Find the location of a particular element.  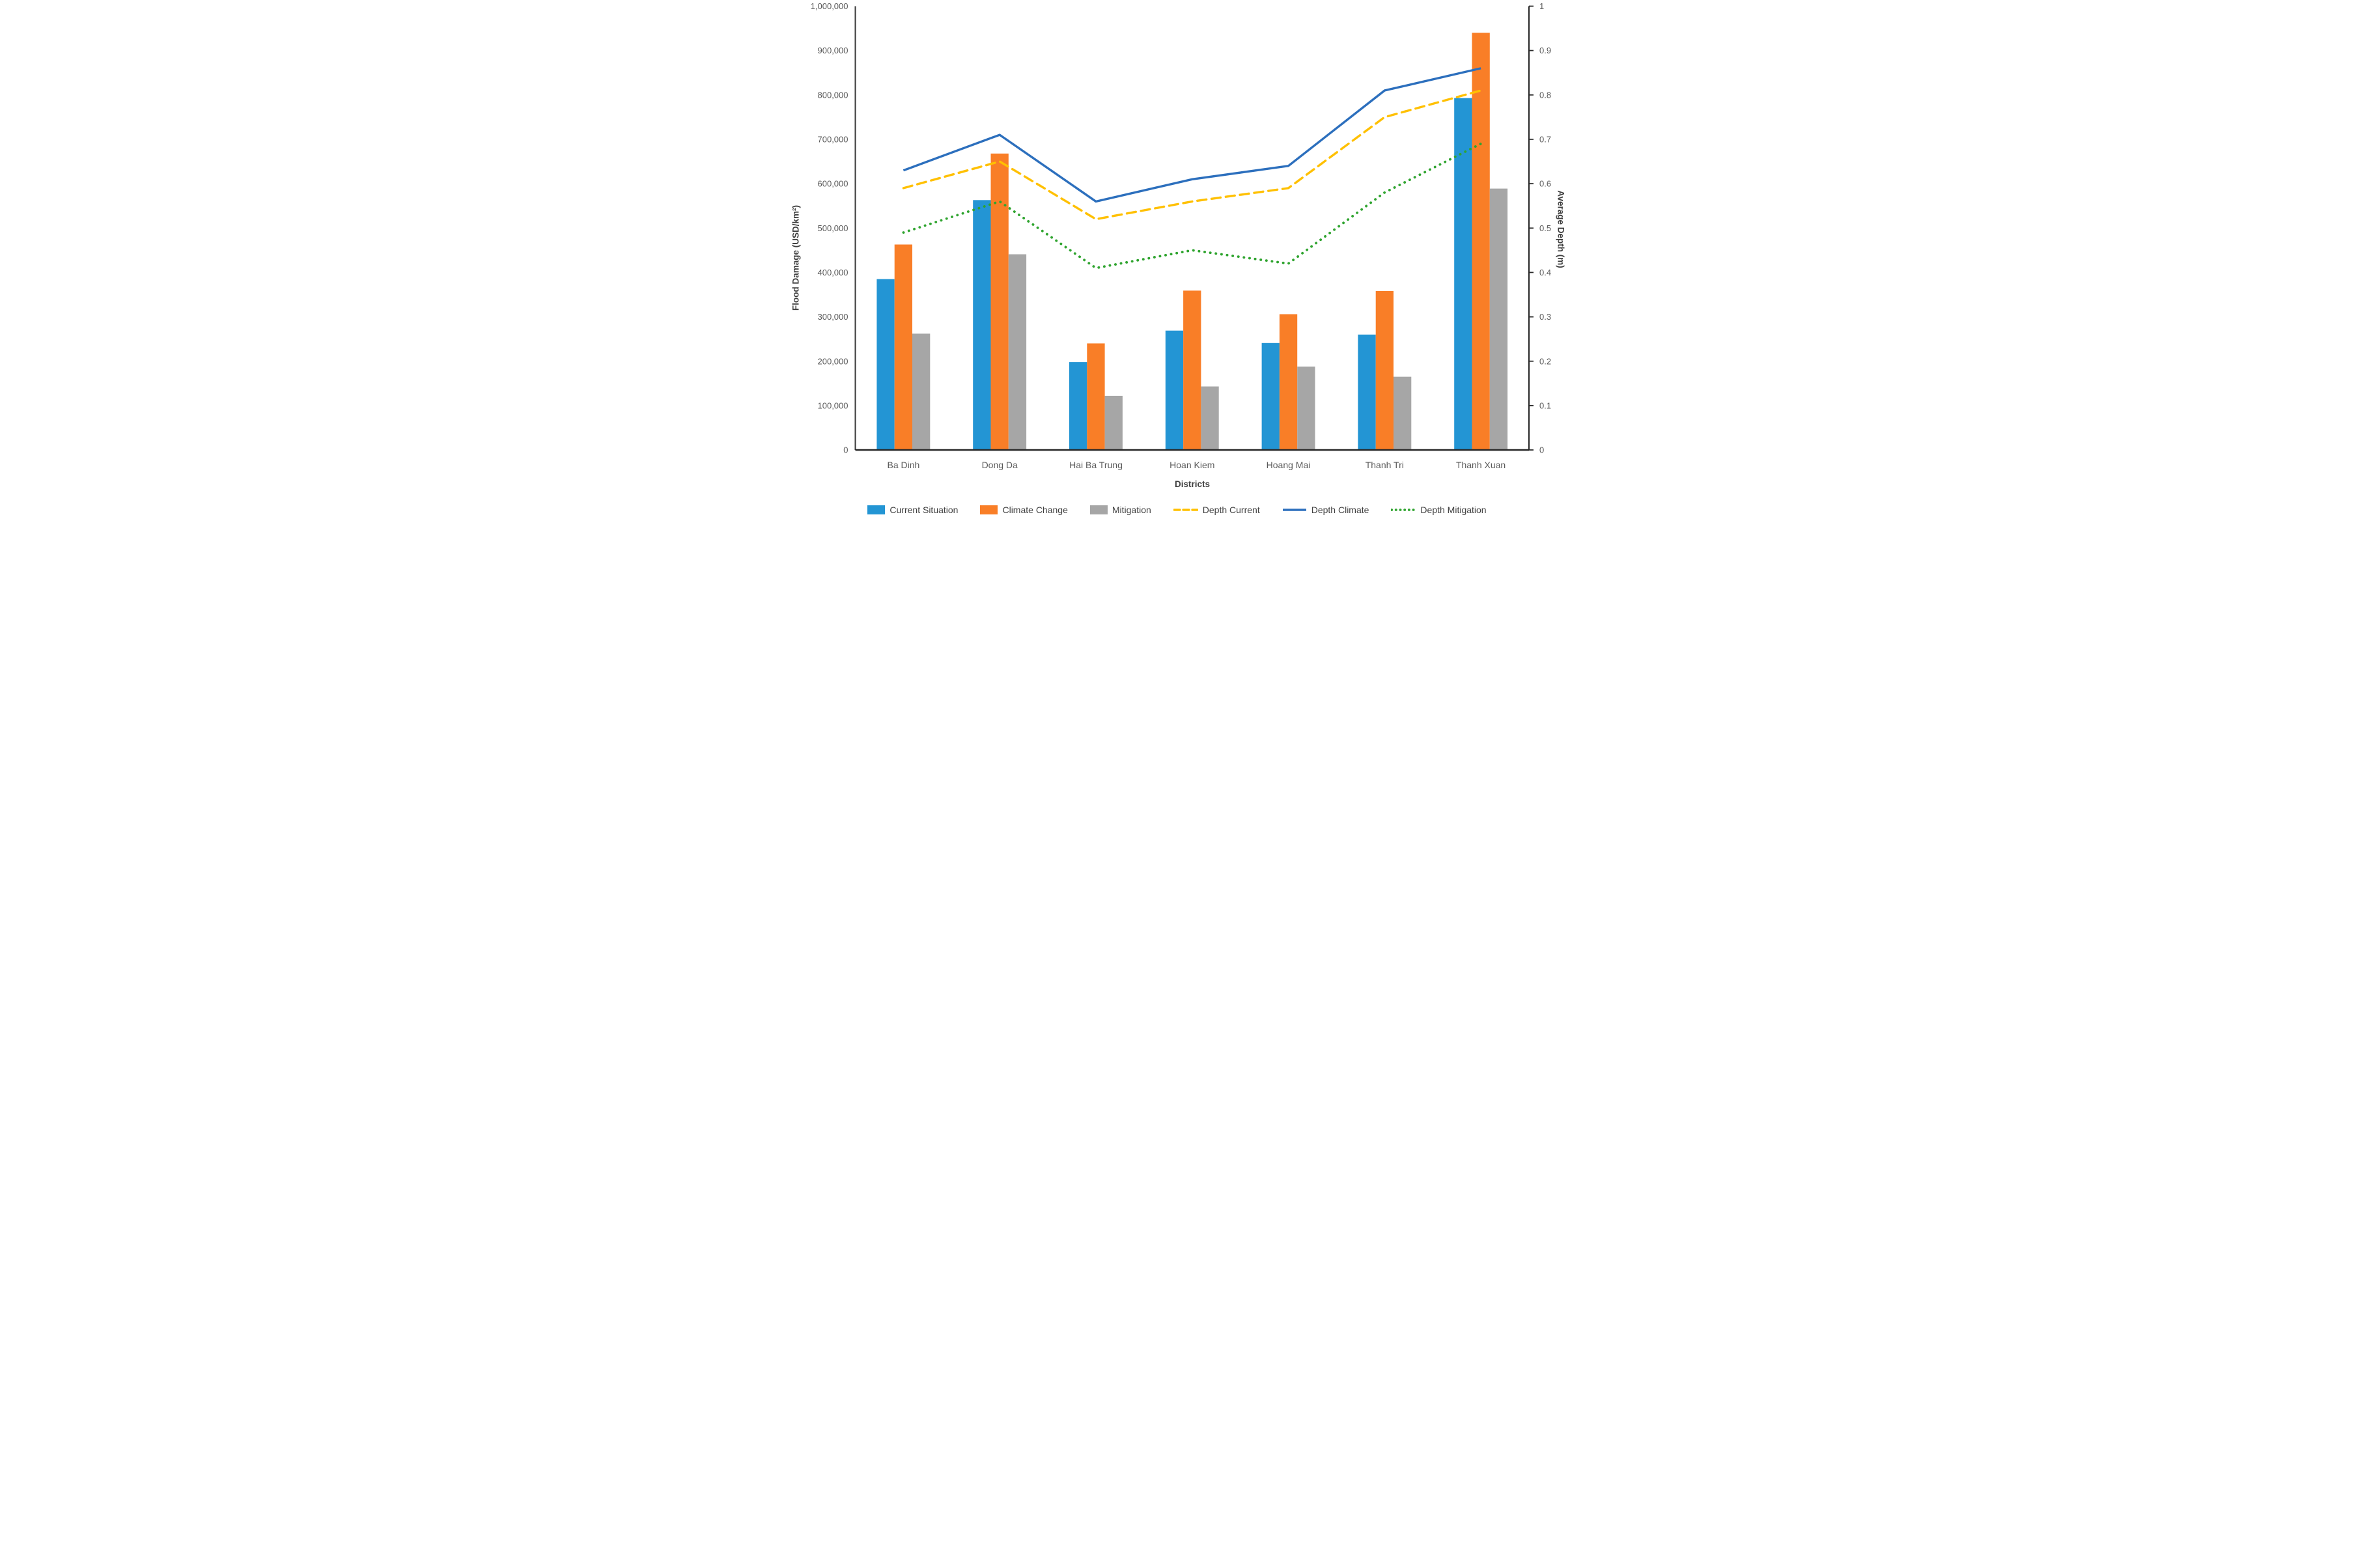

mitigation-swatch-icon is located at coordinates (1098, 510).